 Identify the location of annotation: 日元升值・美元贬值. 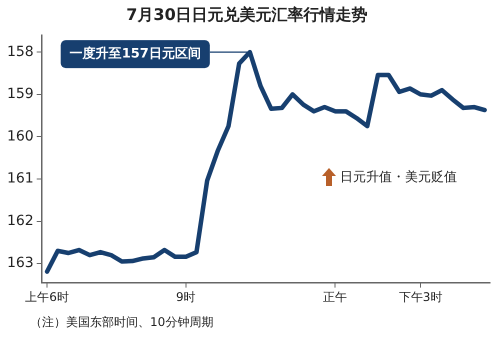
(398, 177).